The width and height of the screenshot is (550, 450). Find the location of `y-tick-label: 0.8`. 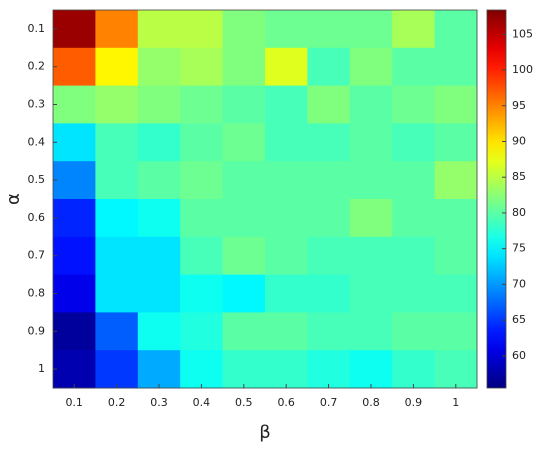

y-tick-label: 0.8 is located at coordinates (37, 293).